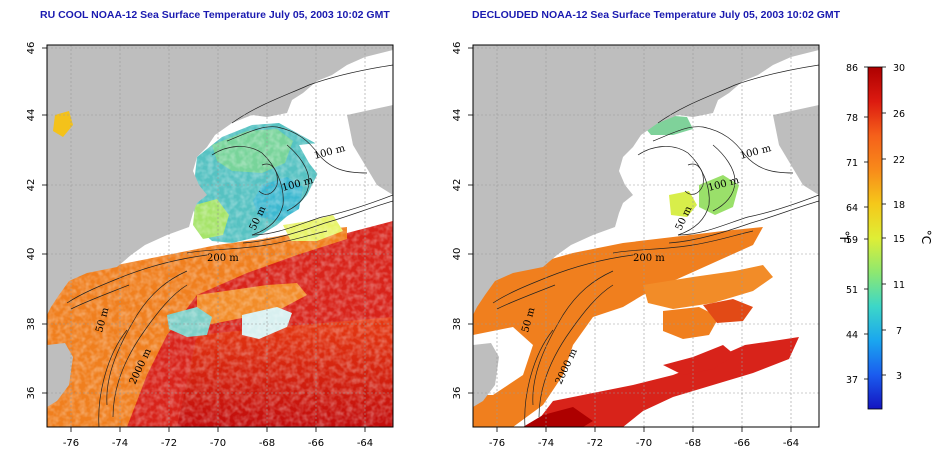  Describe the element at coordinates (899, 376) in the screenshot. I see `celsius-tick-label: 3` at that location.